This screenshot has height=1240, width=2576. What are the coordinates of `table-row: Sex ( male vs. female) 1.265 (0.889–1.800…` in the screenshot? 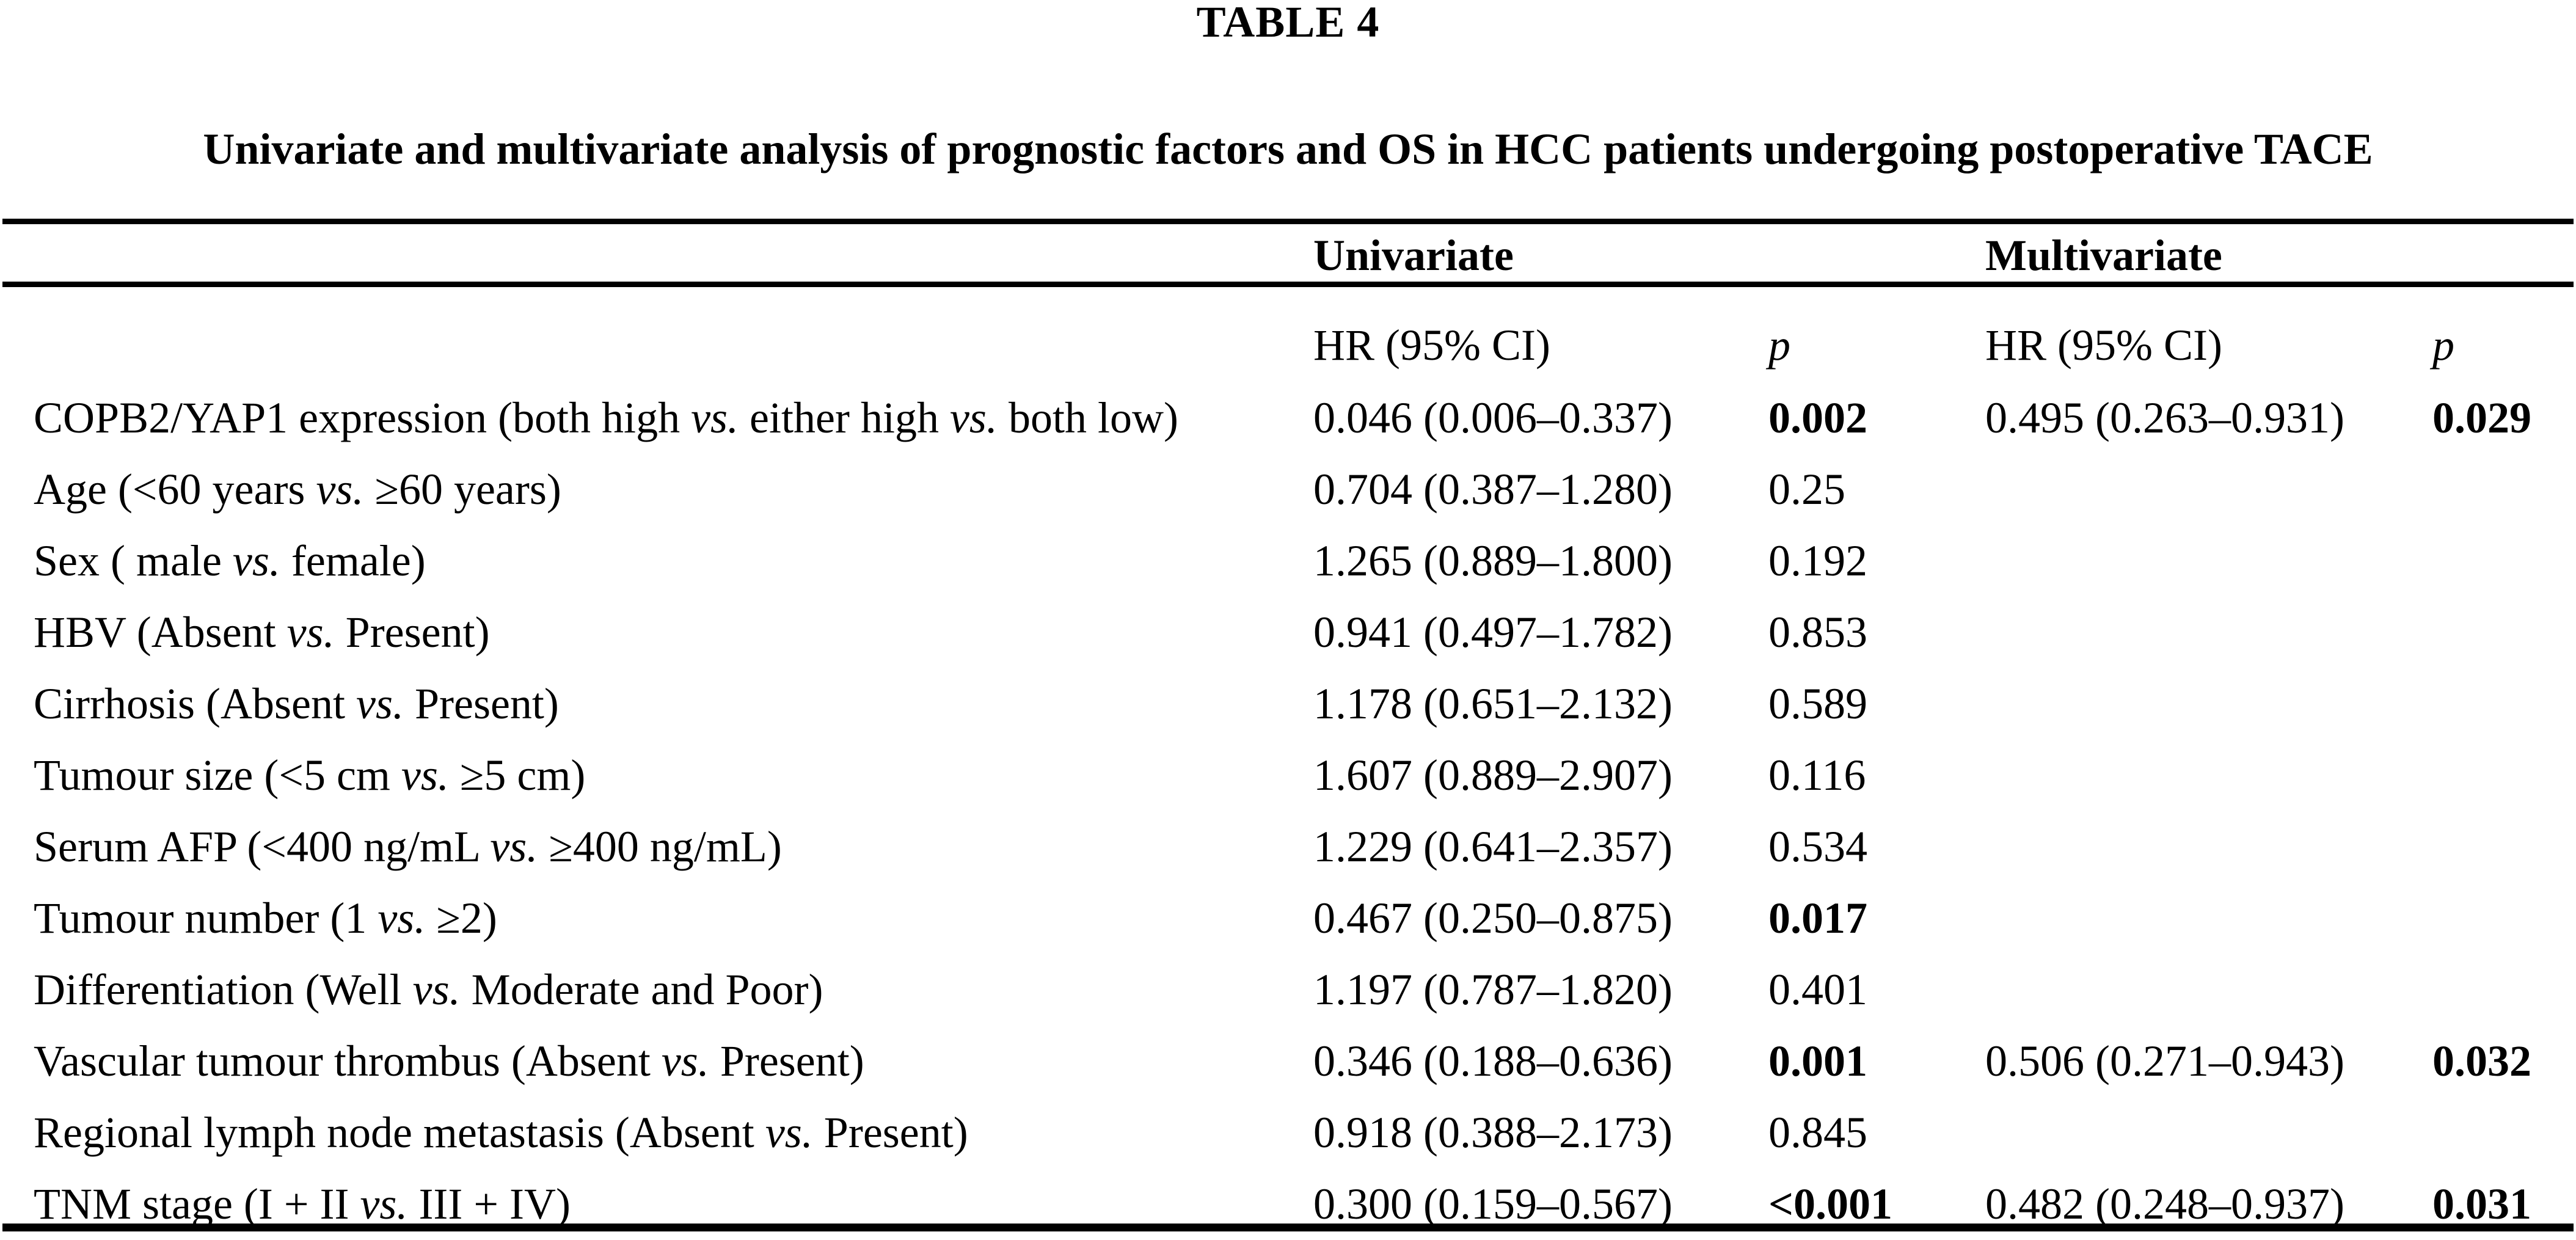 It's located at (1288, 561).